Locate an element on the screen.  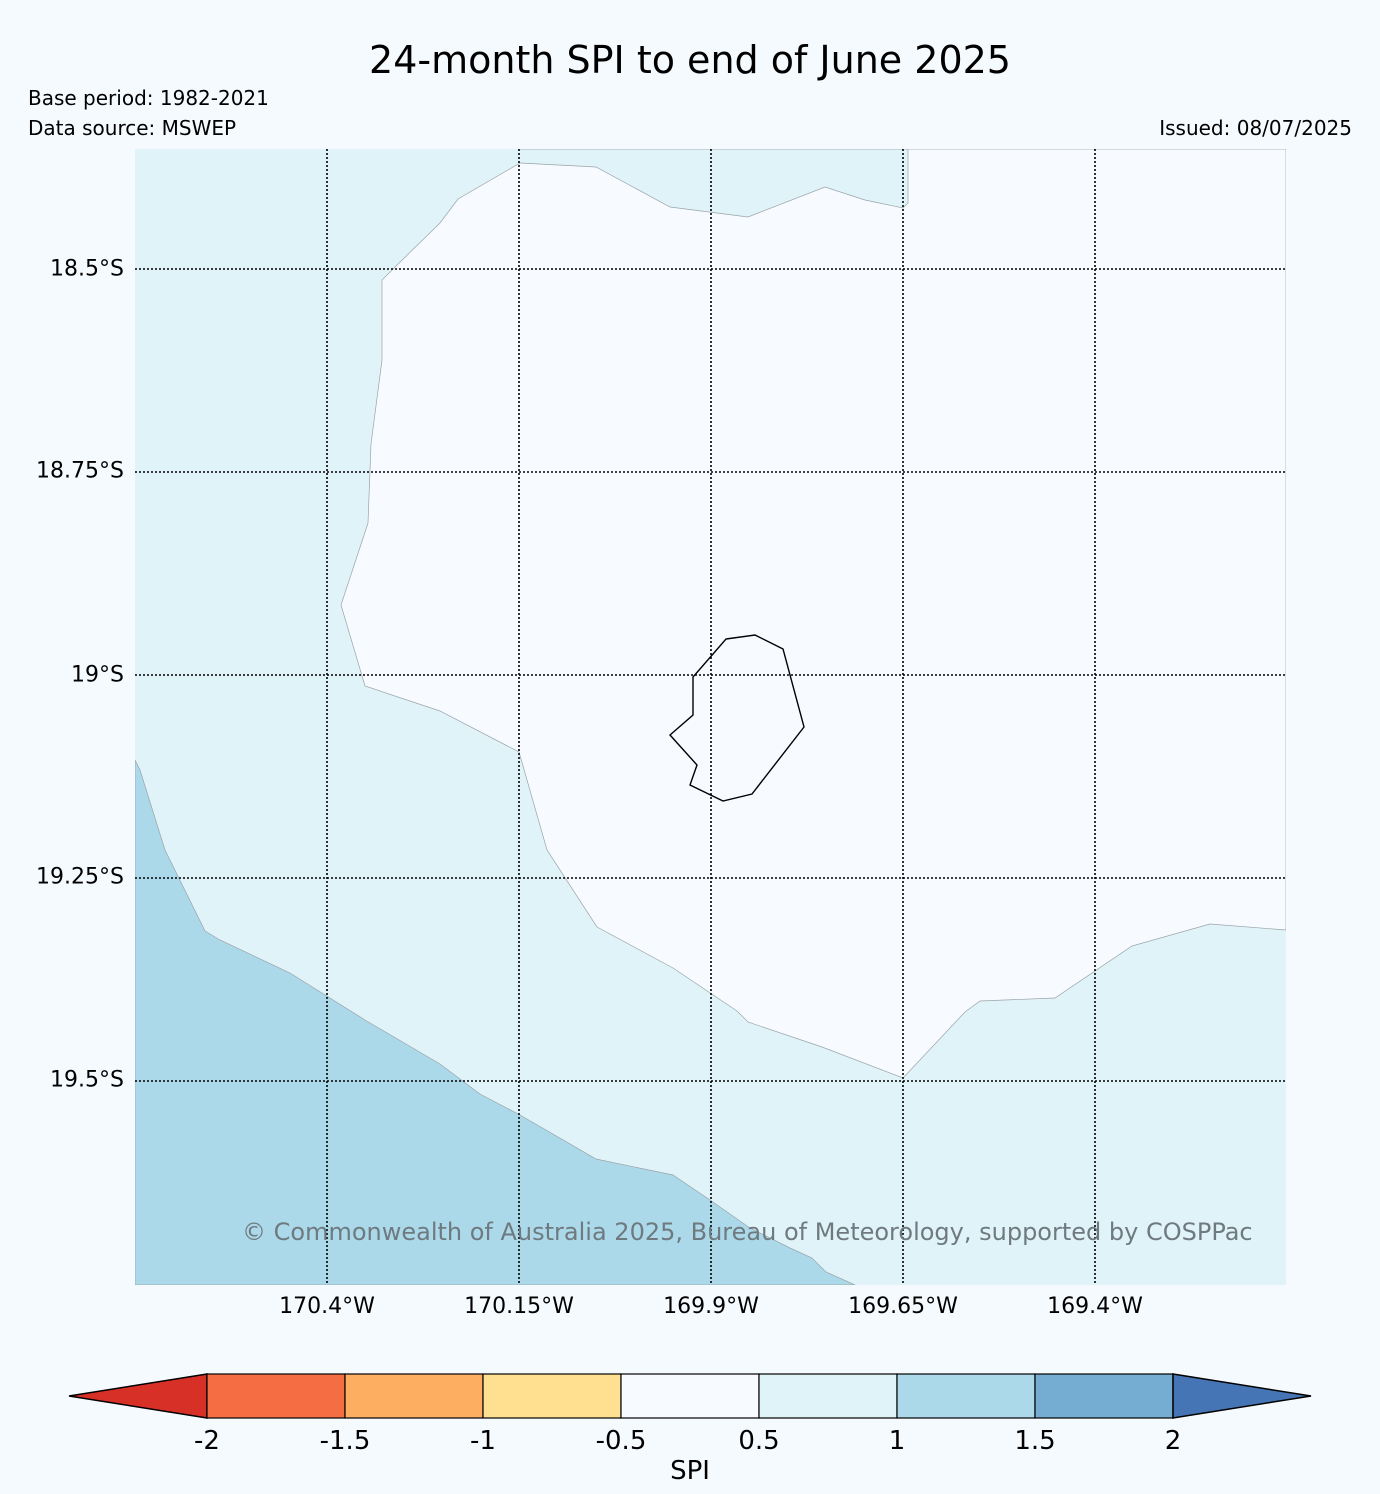
colorbar-tick-label: 1 is located at coordinates (897, 1441).